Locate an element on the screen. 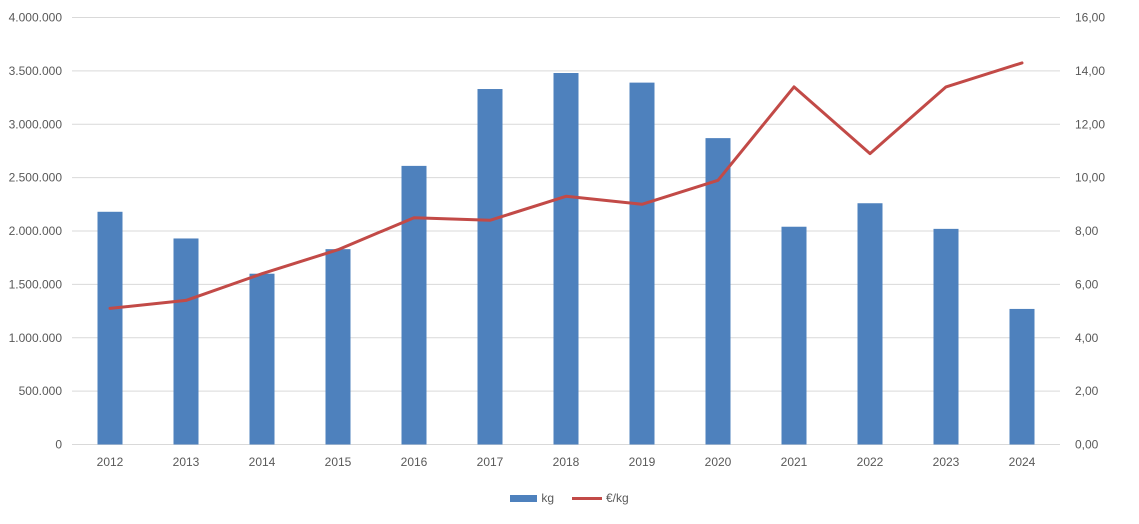 This screenshot has width=1139, height=524. x-axis-tick-label: 2018 is located at coordinates (566, 462).